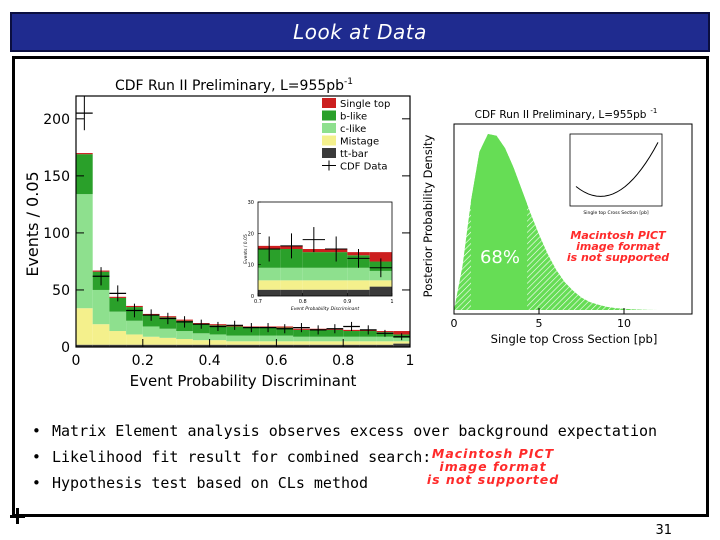 The height and width of the screenshot is (540, 720). Describe the element at coordinates (364, 167) in the screenshot. I see `legend-label-cdf-data: CDF Data` at that location.